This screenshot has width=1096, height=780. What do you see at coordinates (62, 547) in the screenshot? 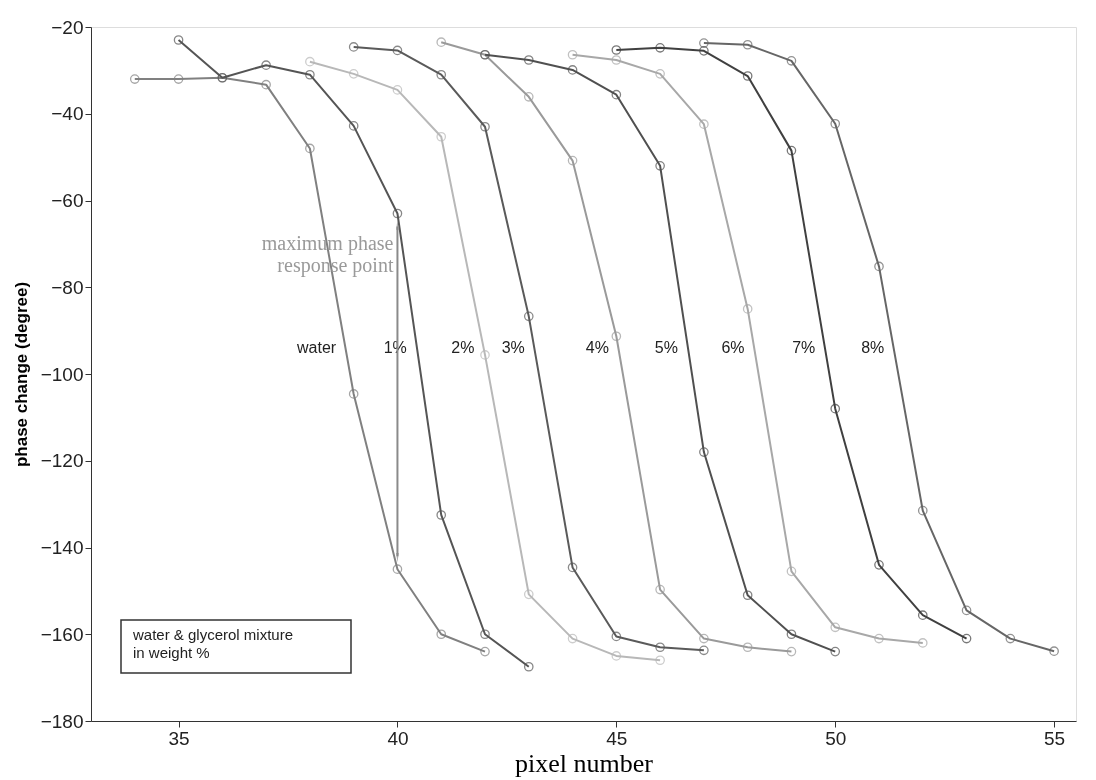
I see `y-tick-label: −140` at bounding box center [62, 547].